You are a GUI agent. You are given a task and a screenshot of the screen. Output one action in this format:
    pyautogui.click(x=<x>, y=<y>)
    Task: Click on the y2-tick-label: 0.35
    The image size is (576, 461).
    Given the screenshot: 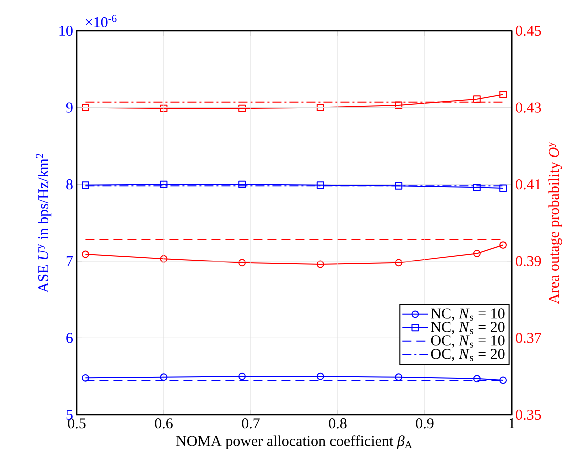 What is the action you would take?
    pyautogui.click(x=529, y=415)
    